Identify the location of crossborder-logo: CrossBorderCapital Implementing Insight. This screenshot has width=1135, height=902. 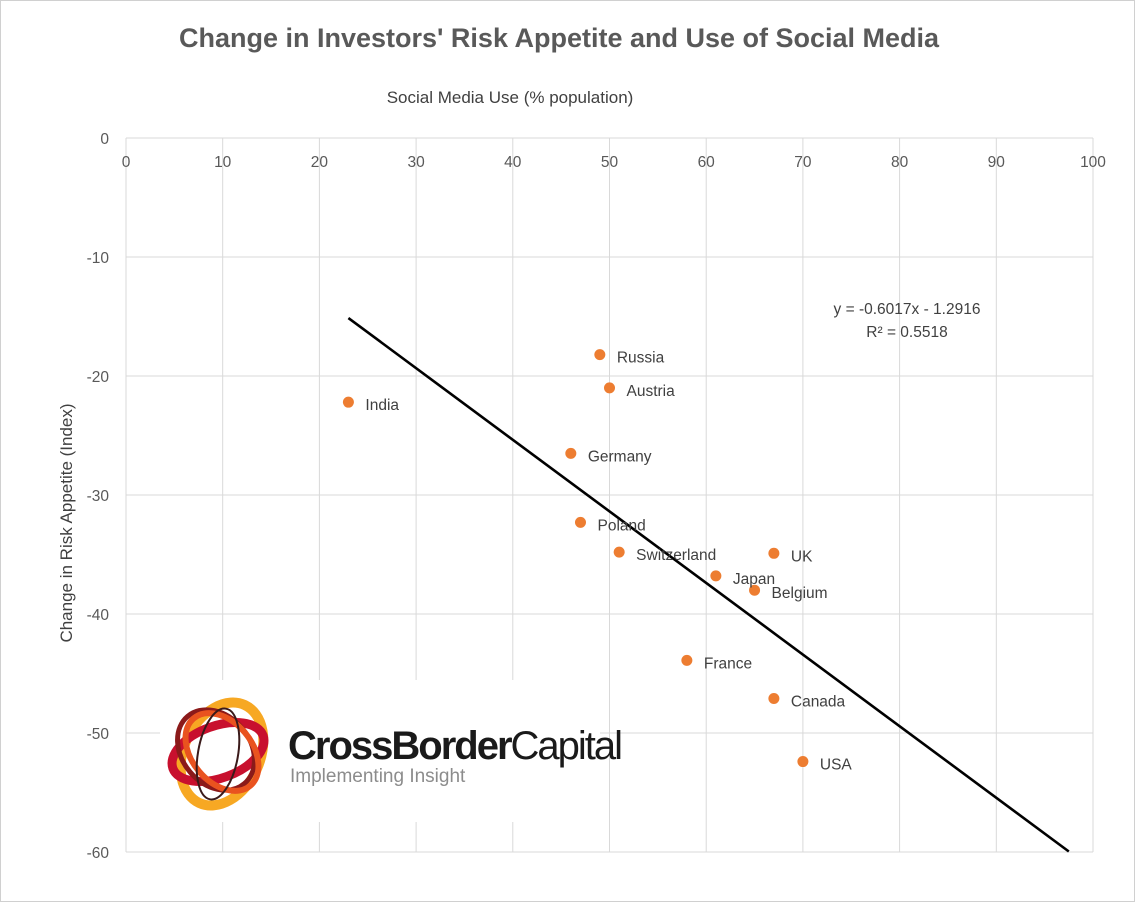
(391, 751).